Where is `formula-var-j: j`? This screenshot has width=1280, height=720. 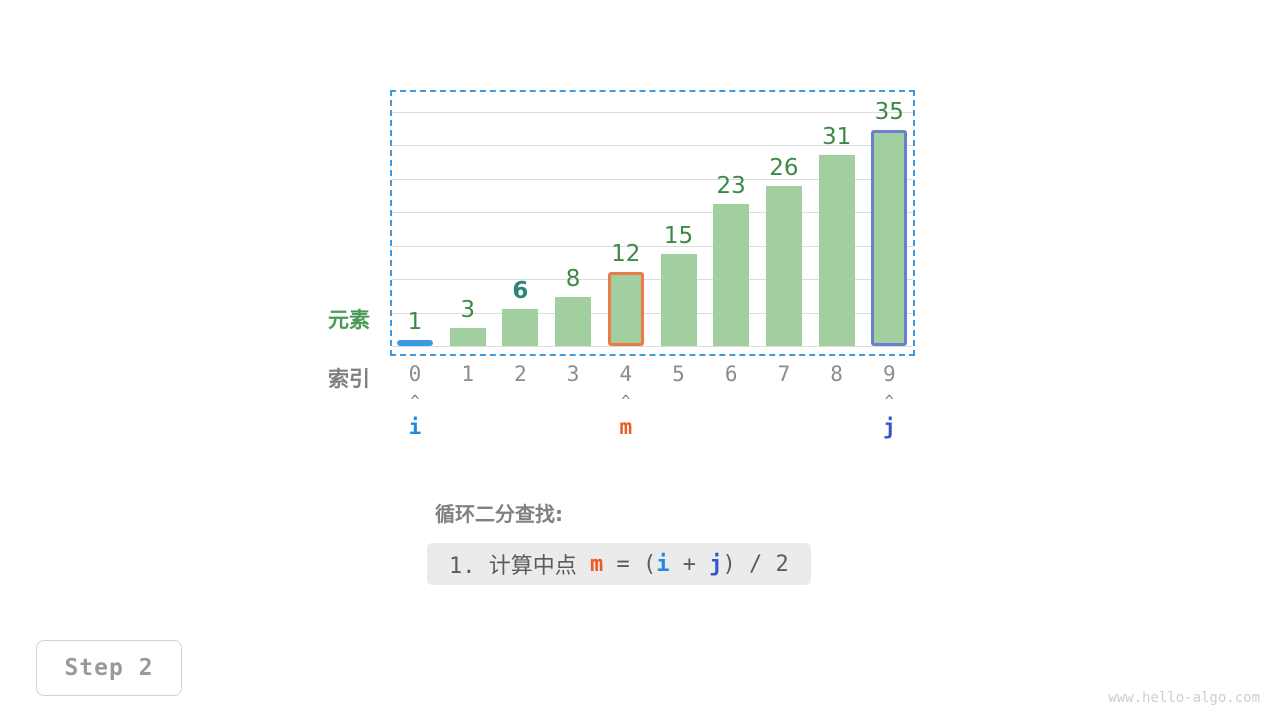 formula-var-j: j is located at coordinates (716, 564).